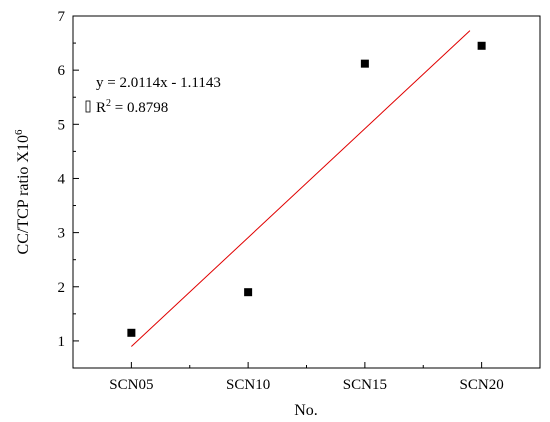 This screenshot has height=422, width=550. Describe the element at coordinates (132, 107) in the screenshot. I see `fit-r-squared: R2 = 0.8798` at that location.